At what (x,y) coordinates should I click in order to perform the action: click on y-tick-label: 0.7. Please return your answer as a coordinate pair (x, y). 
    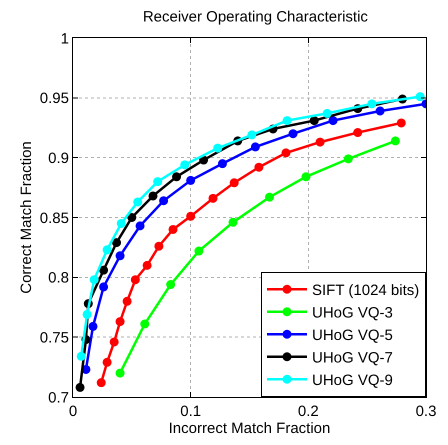
    Looking at the image, I should click on (58, 397).